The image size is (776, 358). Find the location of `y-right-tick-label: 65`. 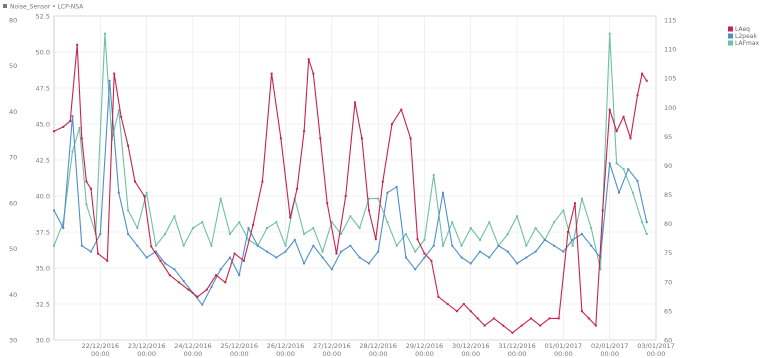

y-right-tick-label: 65 is located at coordinates (668, 311).